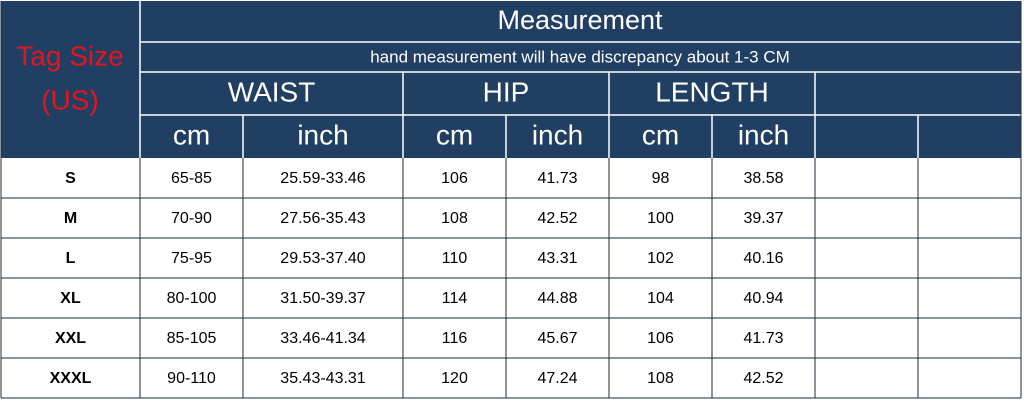  I want to click on size-label: L, so click(71, 258).